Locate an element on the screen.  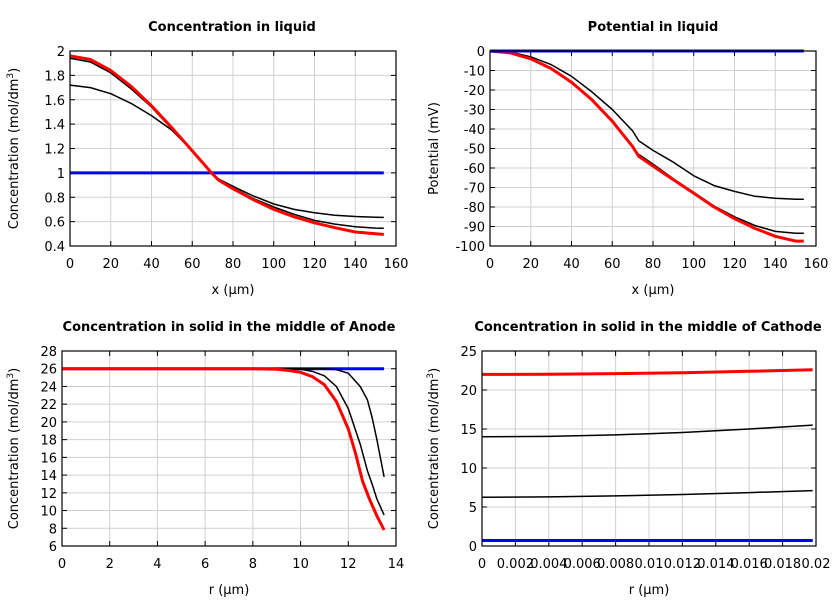
y-tick-label: -90 is located at coordinates (474, 228).